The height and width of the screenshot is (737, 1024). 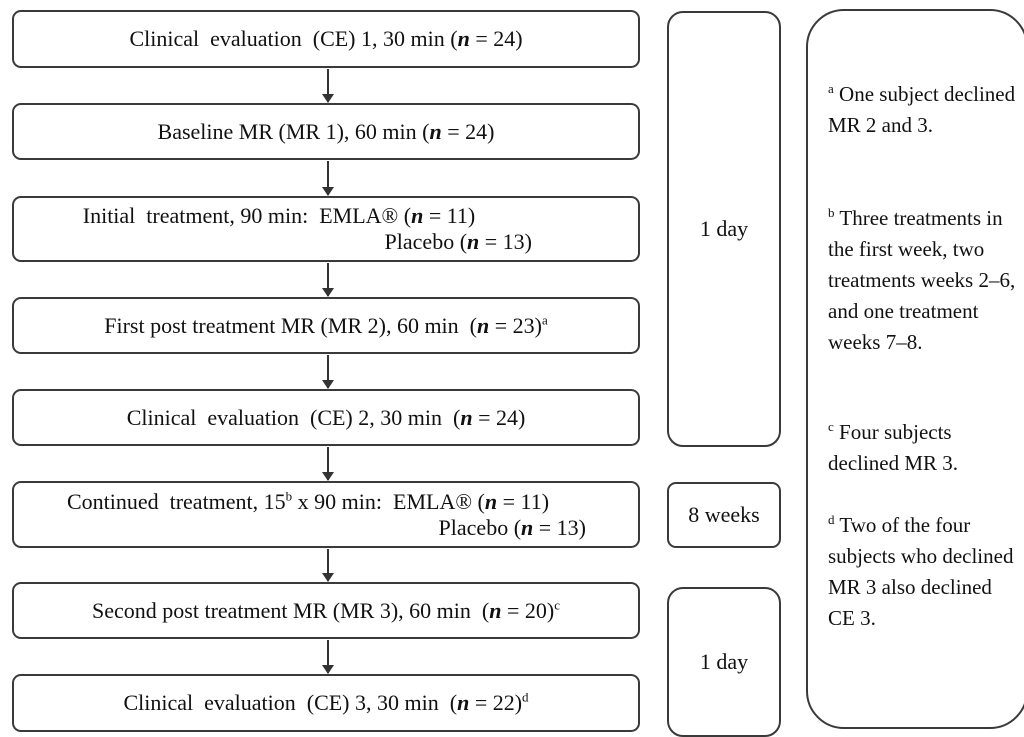 What do you see at coordinates (724, 515) in the screenshot?
I see `duration-box-8-weeks: 8 weeks` at bounding box center [724, 515].